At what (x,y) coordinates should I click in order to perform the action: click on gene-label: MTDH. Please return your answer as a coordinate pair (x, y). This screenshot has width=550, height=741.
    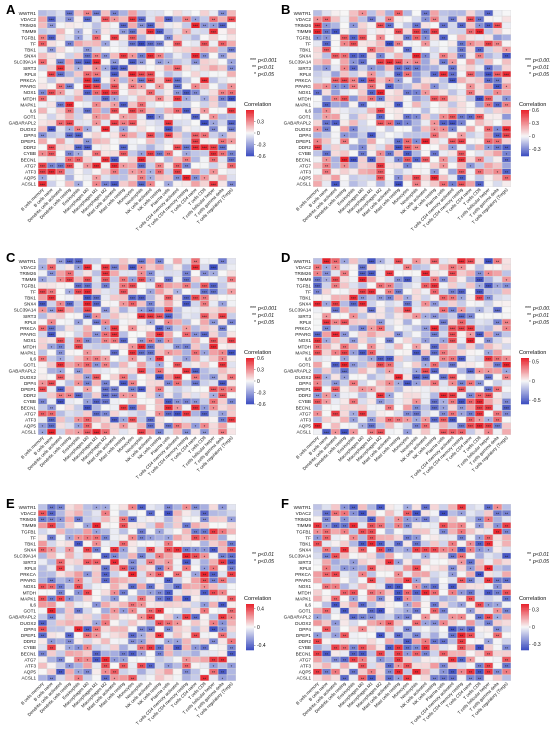
    Looking at the image, I should click on (304, 98).